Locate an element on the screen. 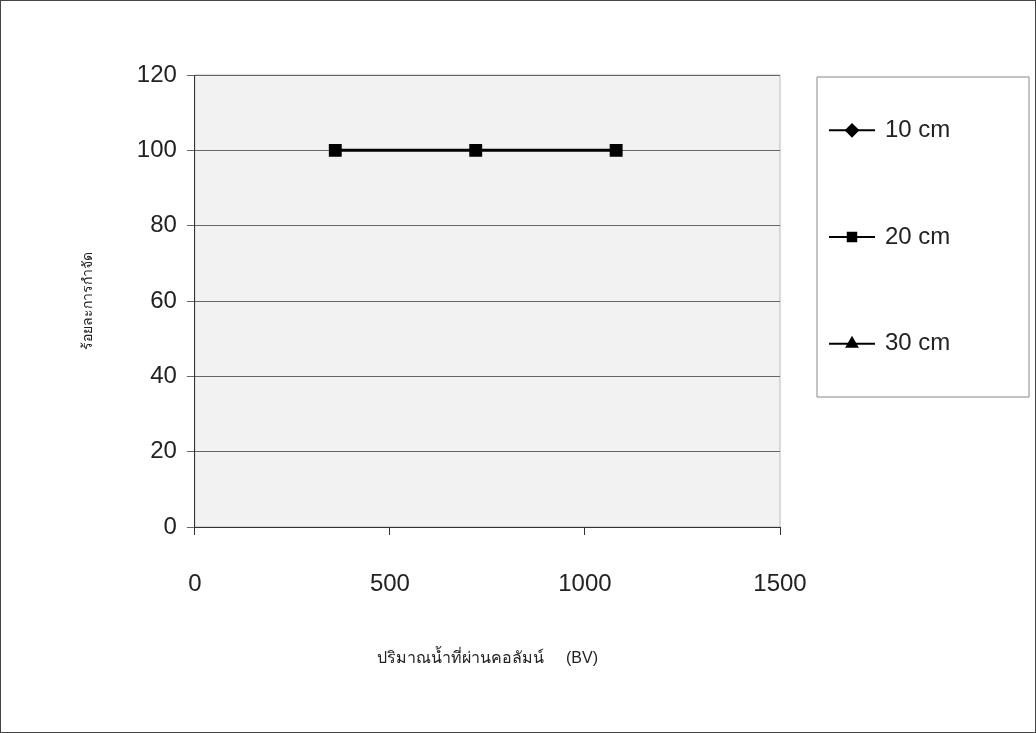  x-tick-label: 1500 is located at coordinates (780, 583).